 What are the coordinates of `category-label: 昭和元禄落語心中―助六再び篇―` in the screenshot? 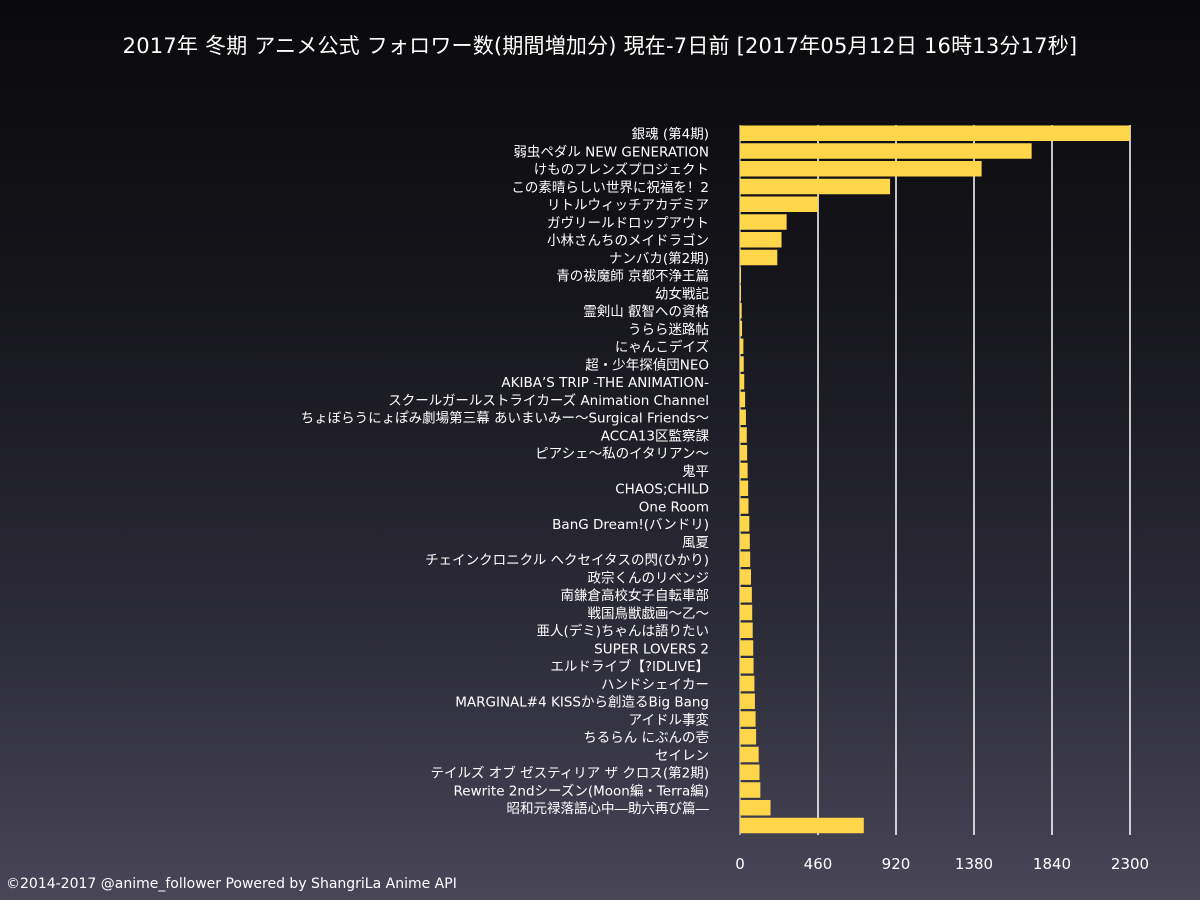 It's located at (608, 808).